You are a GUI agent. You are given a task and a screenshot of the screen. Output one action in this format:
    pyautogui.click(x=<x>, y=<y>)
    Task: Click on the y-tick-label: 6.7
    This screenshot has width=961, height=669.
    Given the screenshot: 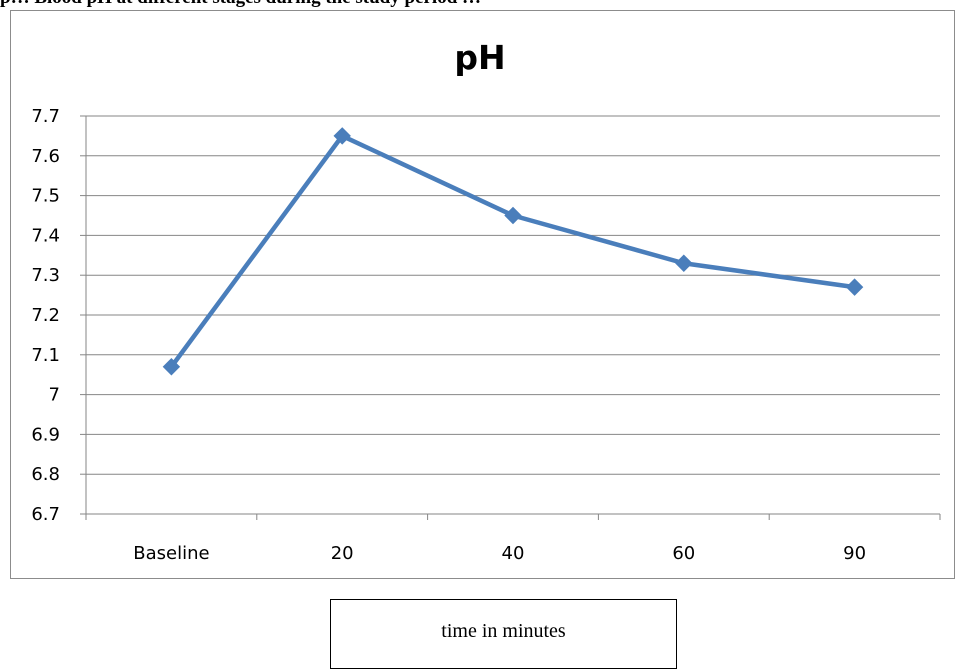 What is the action you would take?
    pyautogui.click(x=45, y=514)
    